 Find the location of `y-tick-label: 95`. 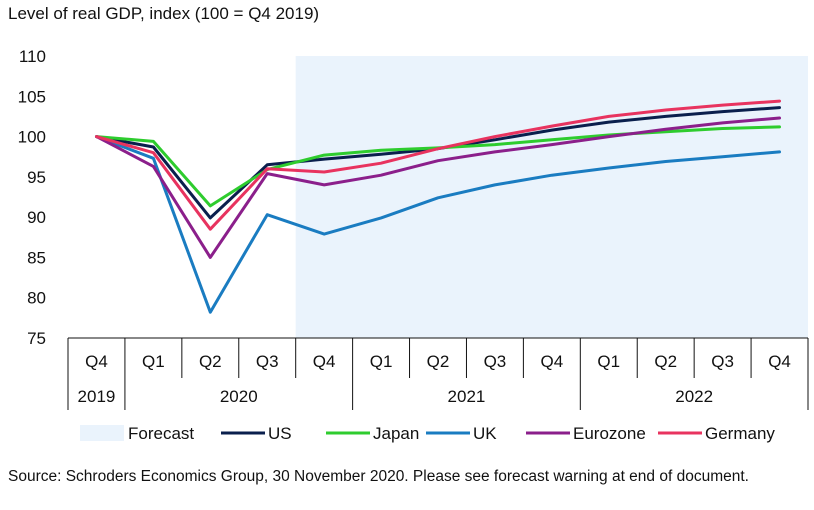

y-tick-label: 95 is located at coordinates (36, 177).